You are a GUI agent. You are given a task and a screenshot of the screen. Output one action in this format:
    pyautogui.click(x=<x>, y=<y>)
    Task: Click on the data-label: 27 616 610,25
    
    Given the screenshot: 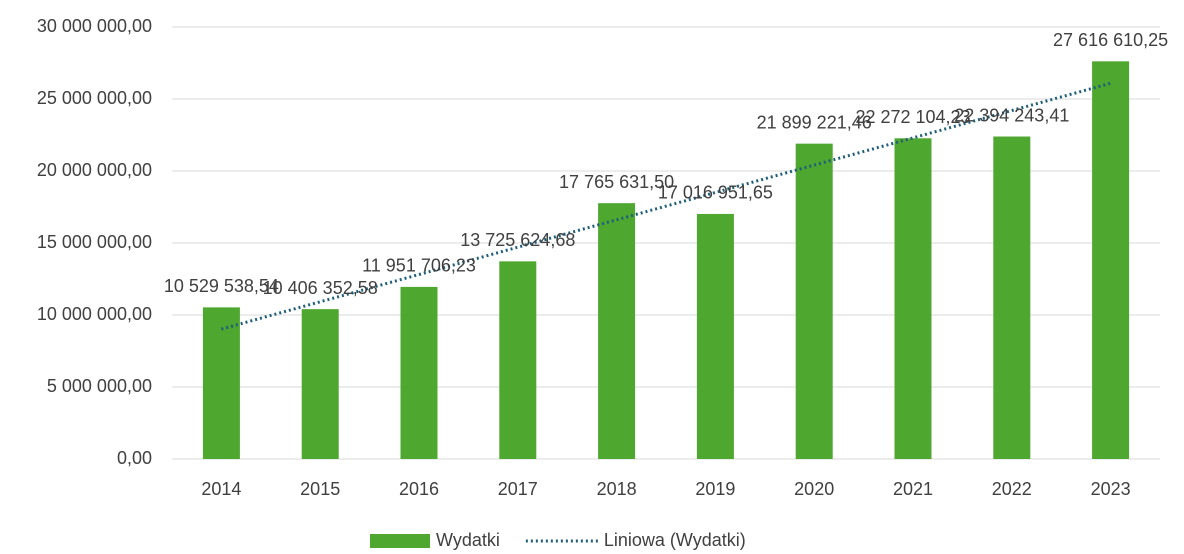 What is the action you would take?
    pyautogui.click(x=1110, y=40)
    